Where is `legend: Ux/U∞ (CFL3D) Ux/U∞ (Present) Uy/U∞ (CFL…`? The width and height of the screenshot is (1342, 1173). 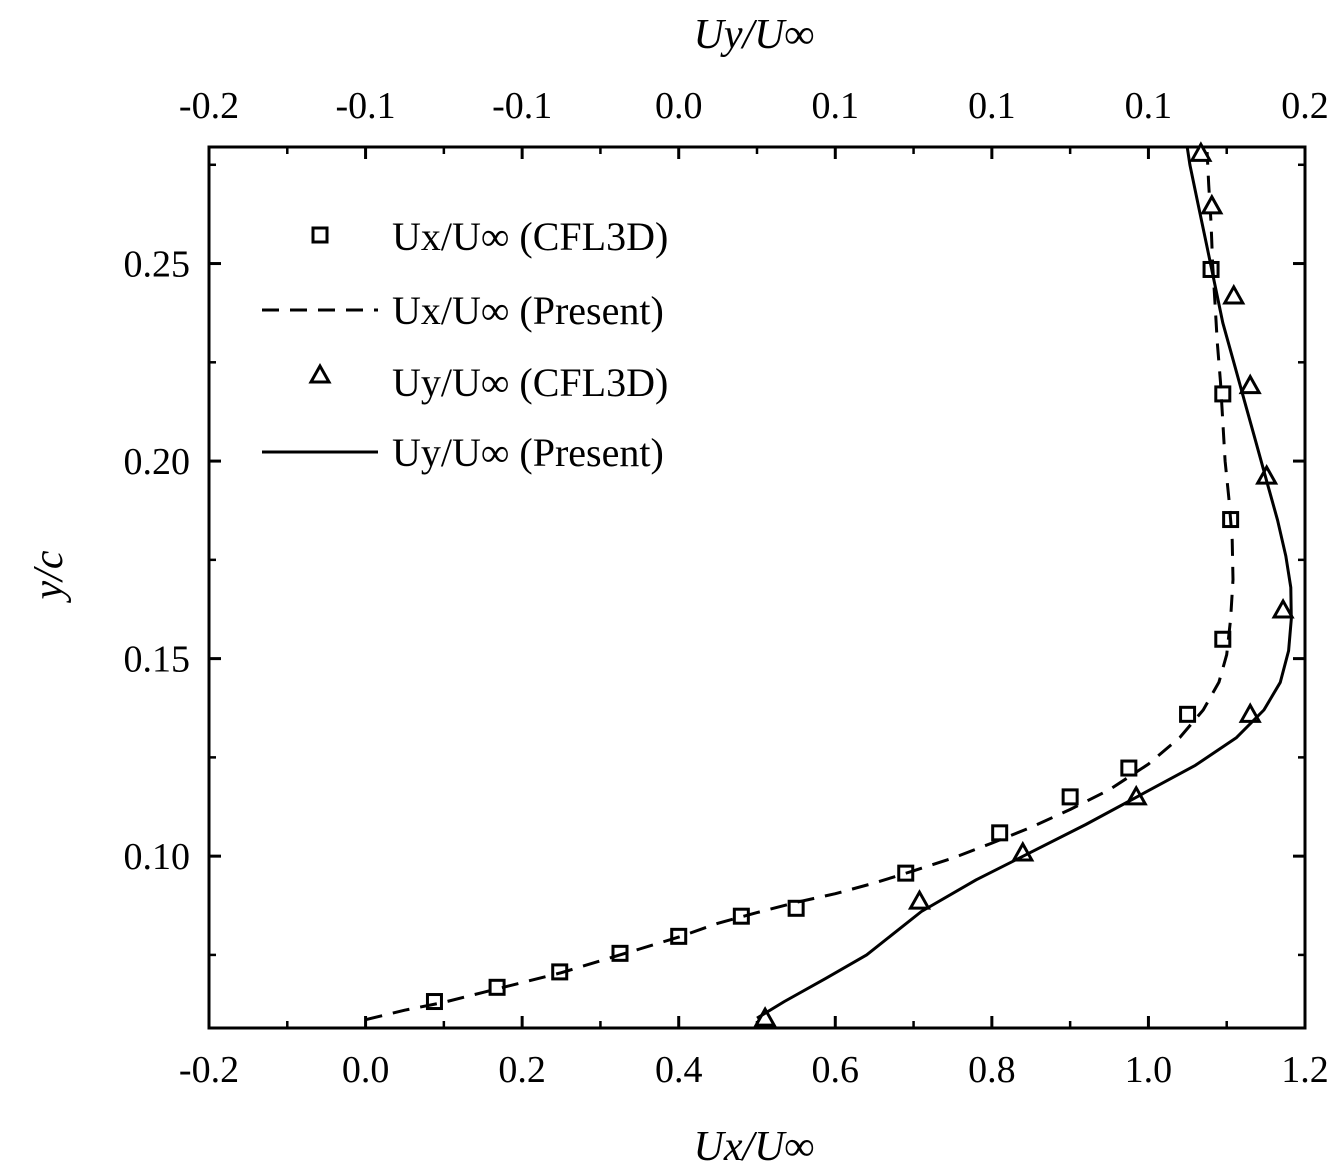 legend: Ux/U∞ (CFL3D) Ux/U∞ (Present) Uy/U∞ (CFL… is located at coordinates (465, 344).